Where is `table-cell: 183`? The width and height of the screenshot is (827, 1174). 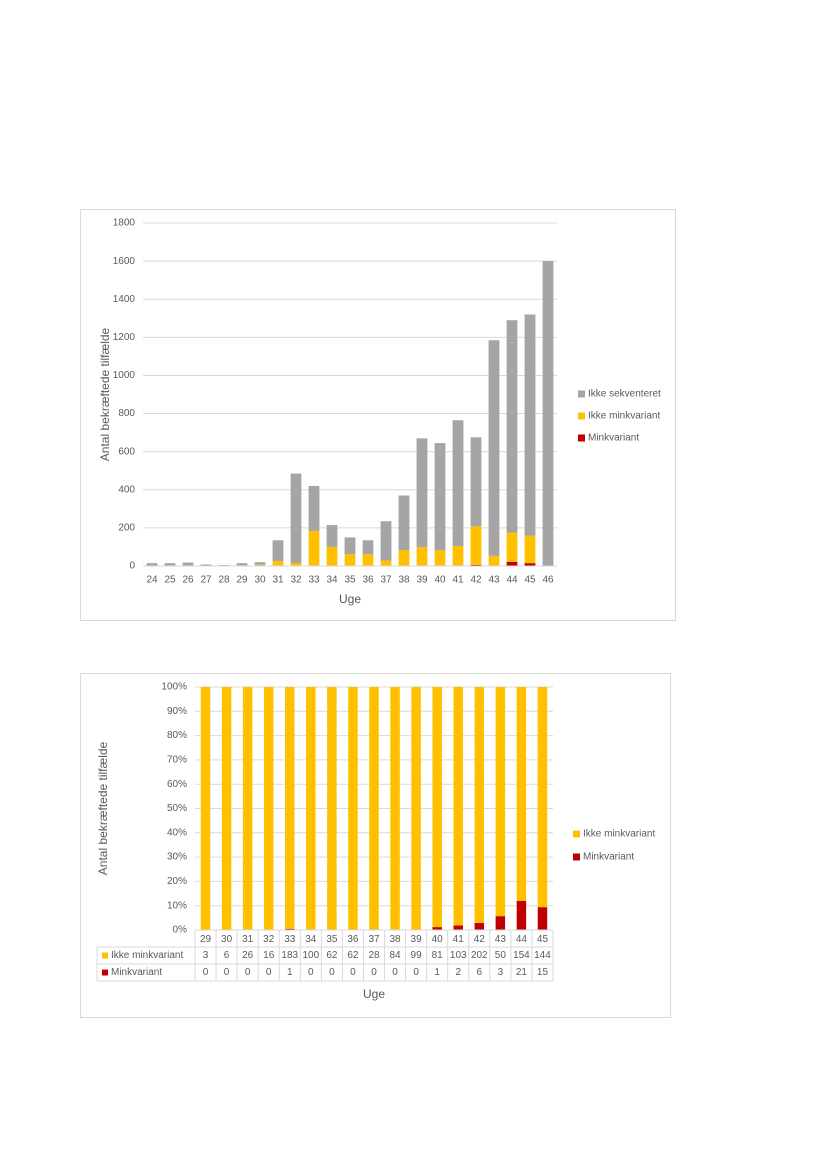 table-cell: 183 is located at coordinates (289, 955).